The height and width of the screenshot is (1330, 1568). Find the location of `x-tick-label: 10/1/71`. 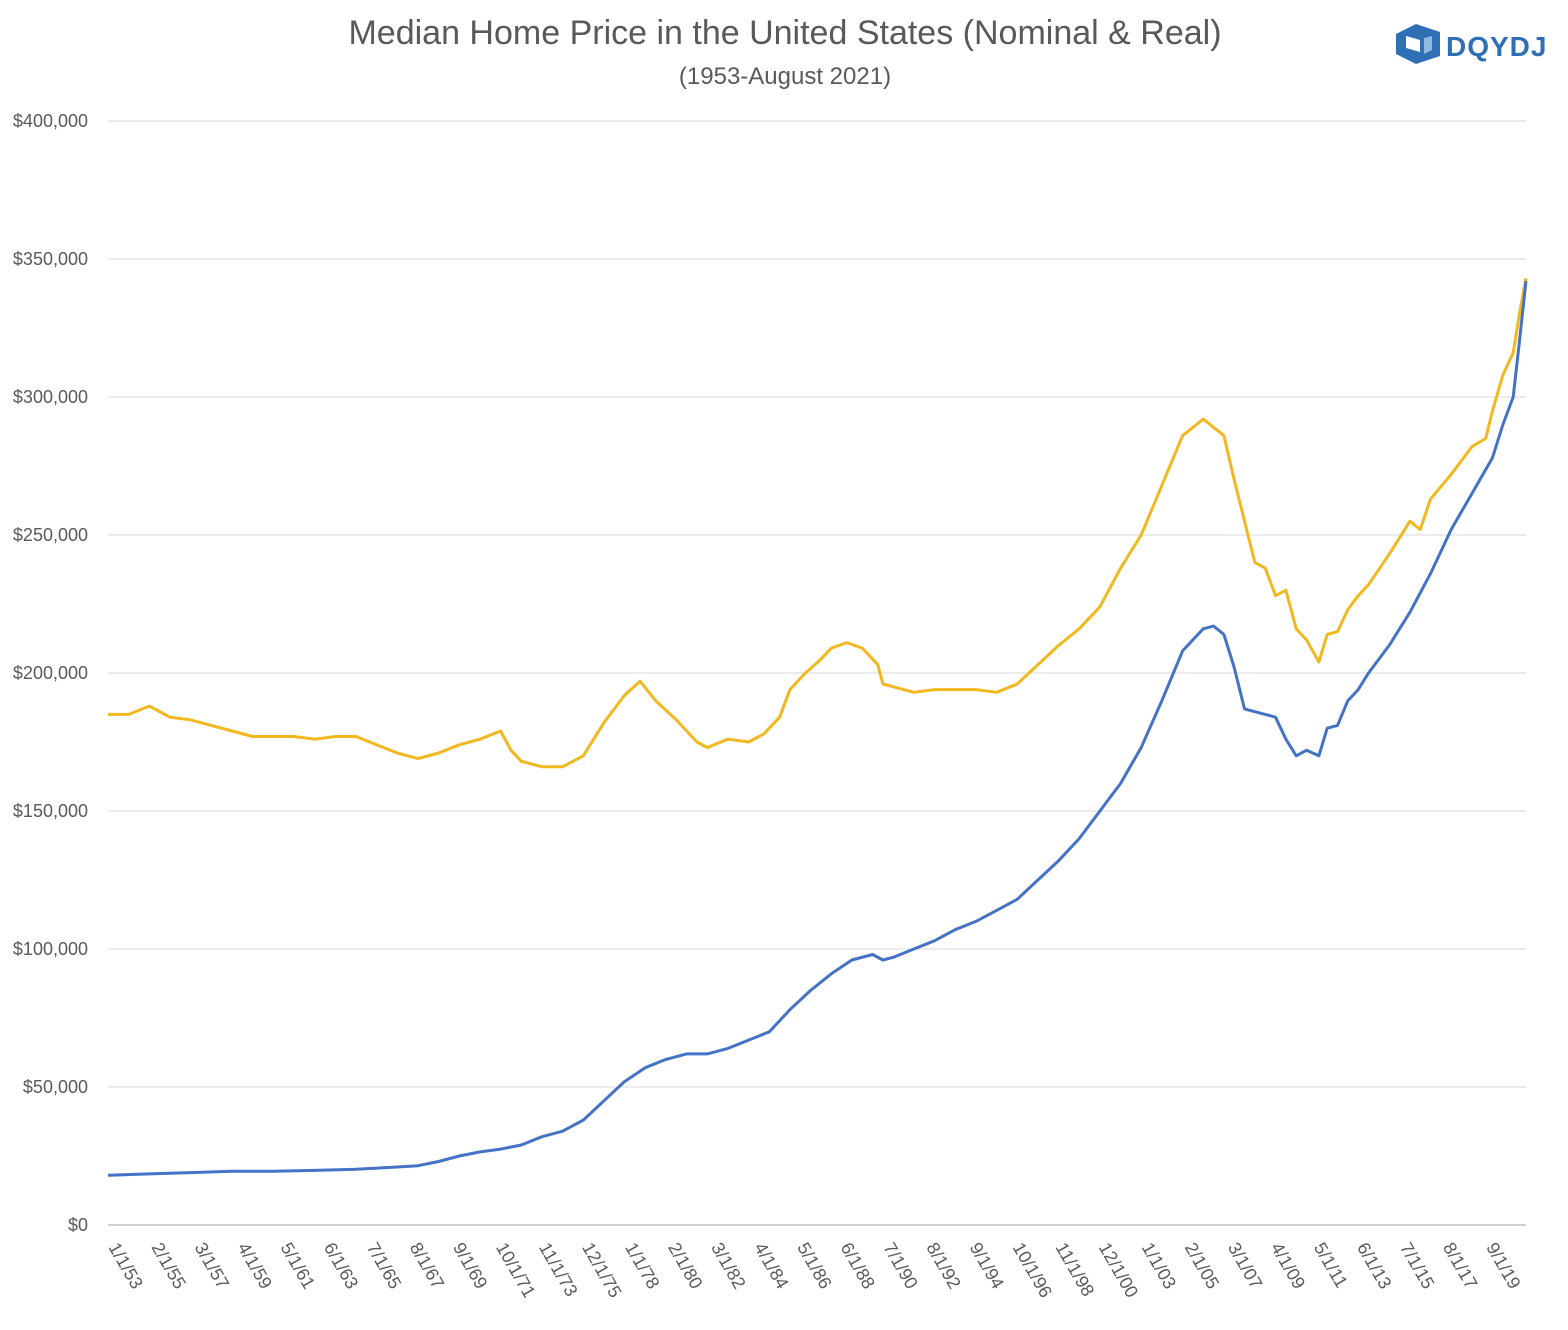

x-tick-label: 10/1/71 is located at coordinates (515, 1270).